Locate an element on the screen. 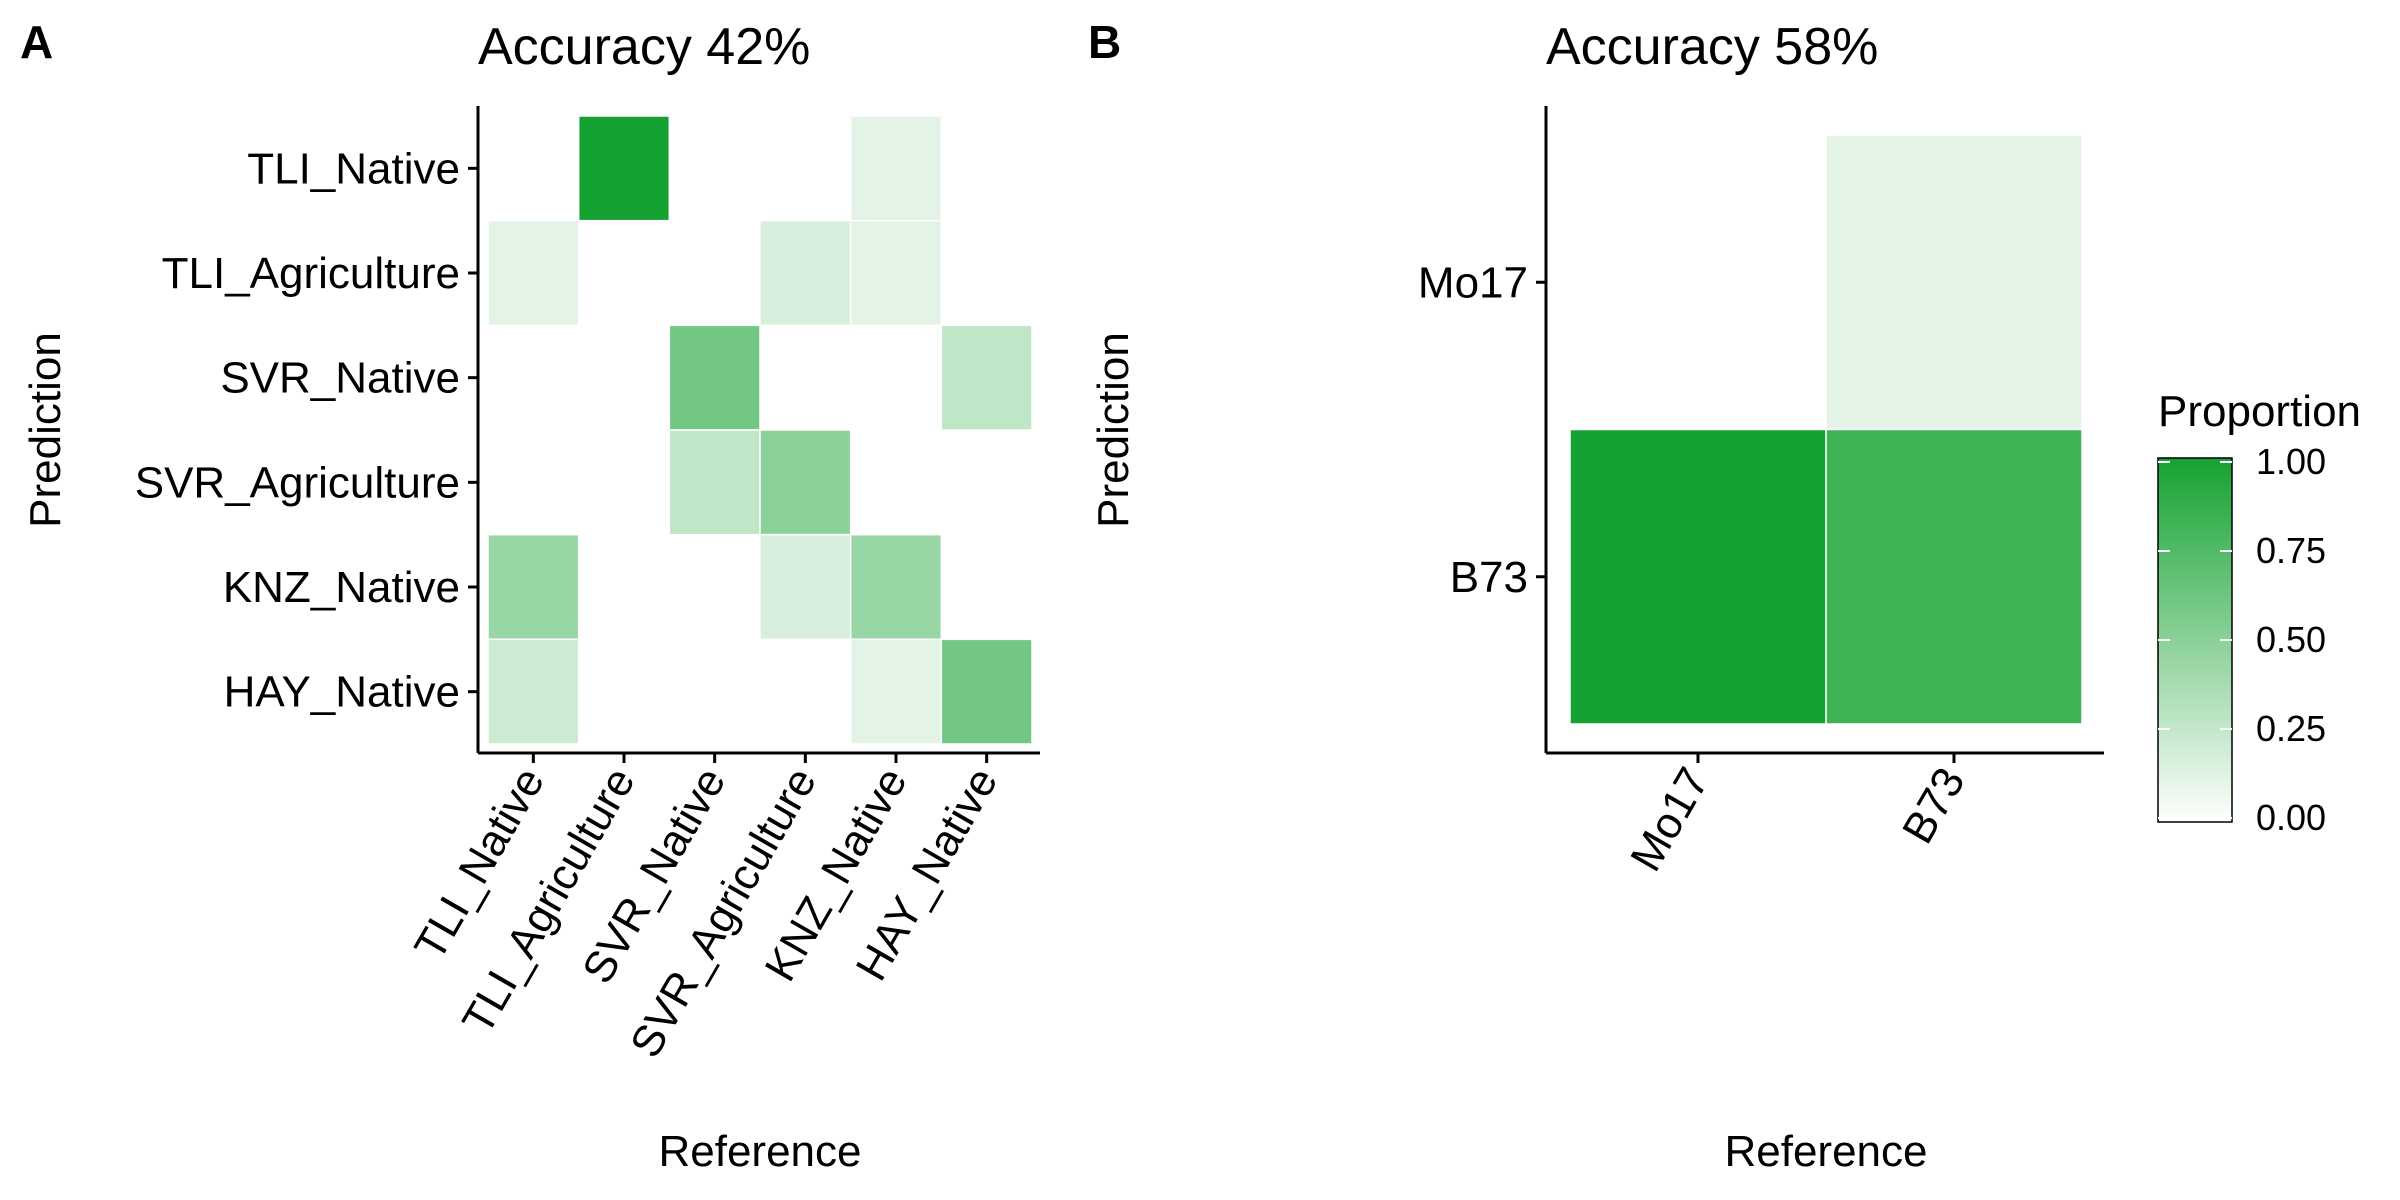 The image size is (2400, 1200). panel-b-y-axis-title: Prediction is located at coordinates (1113, 430).